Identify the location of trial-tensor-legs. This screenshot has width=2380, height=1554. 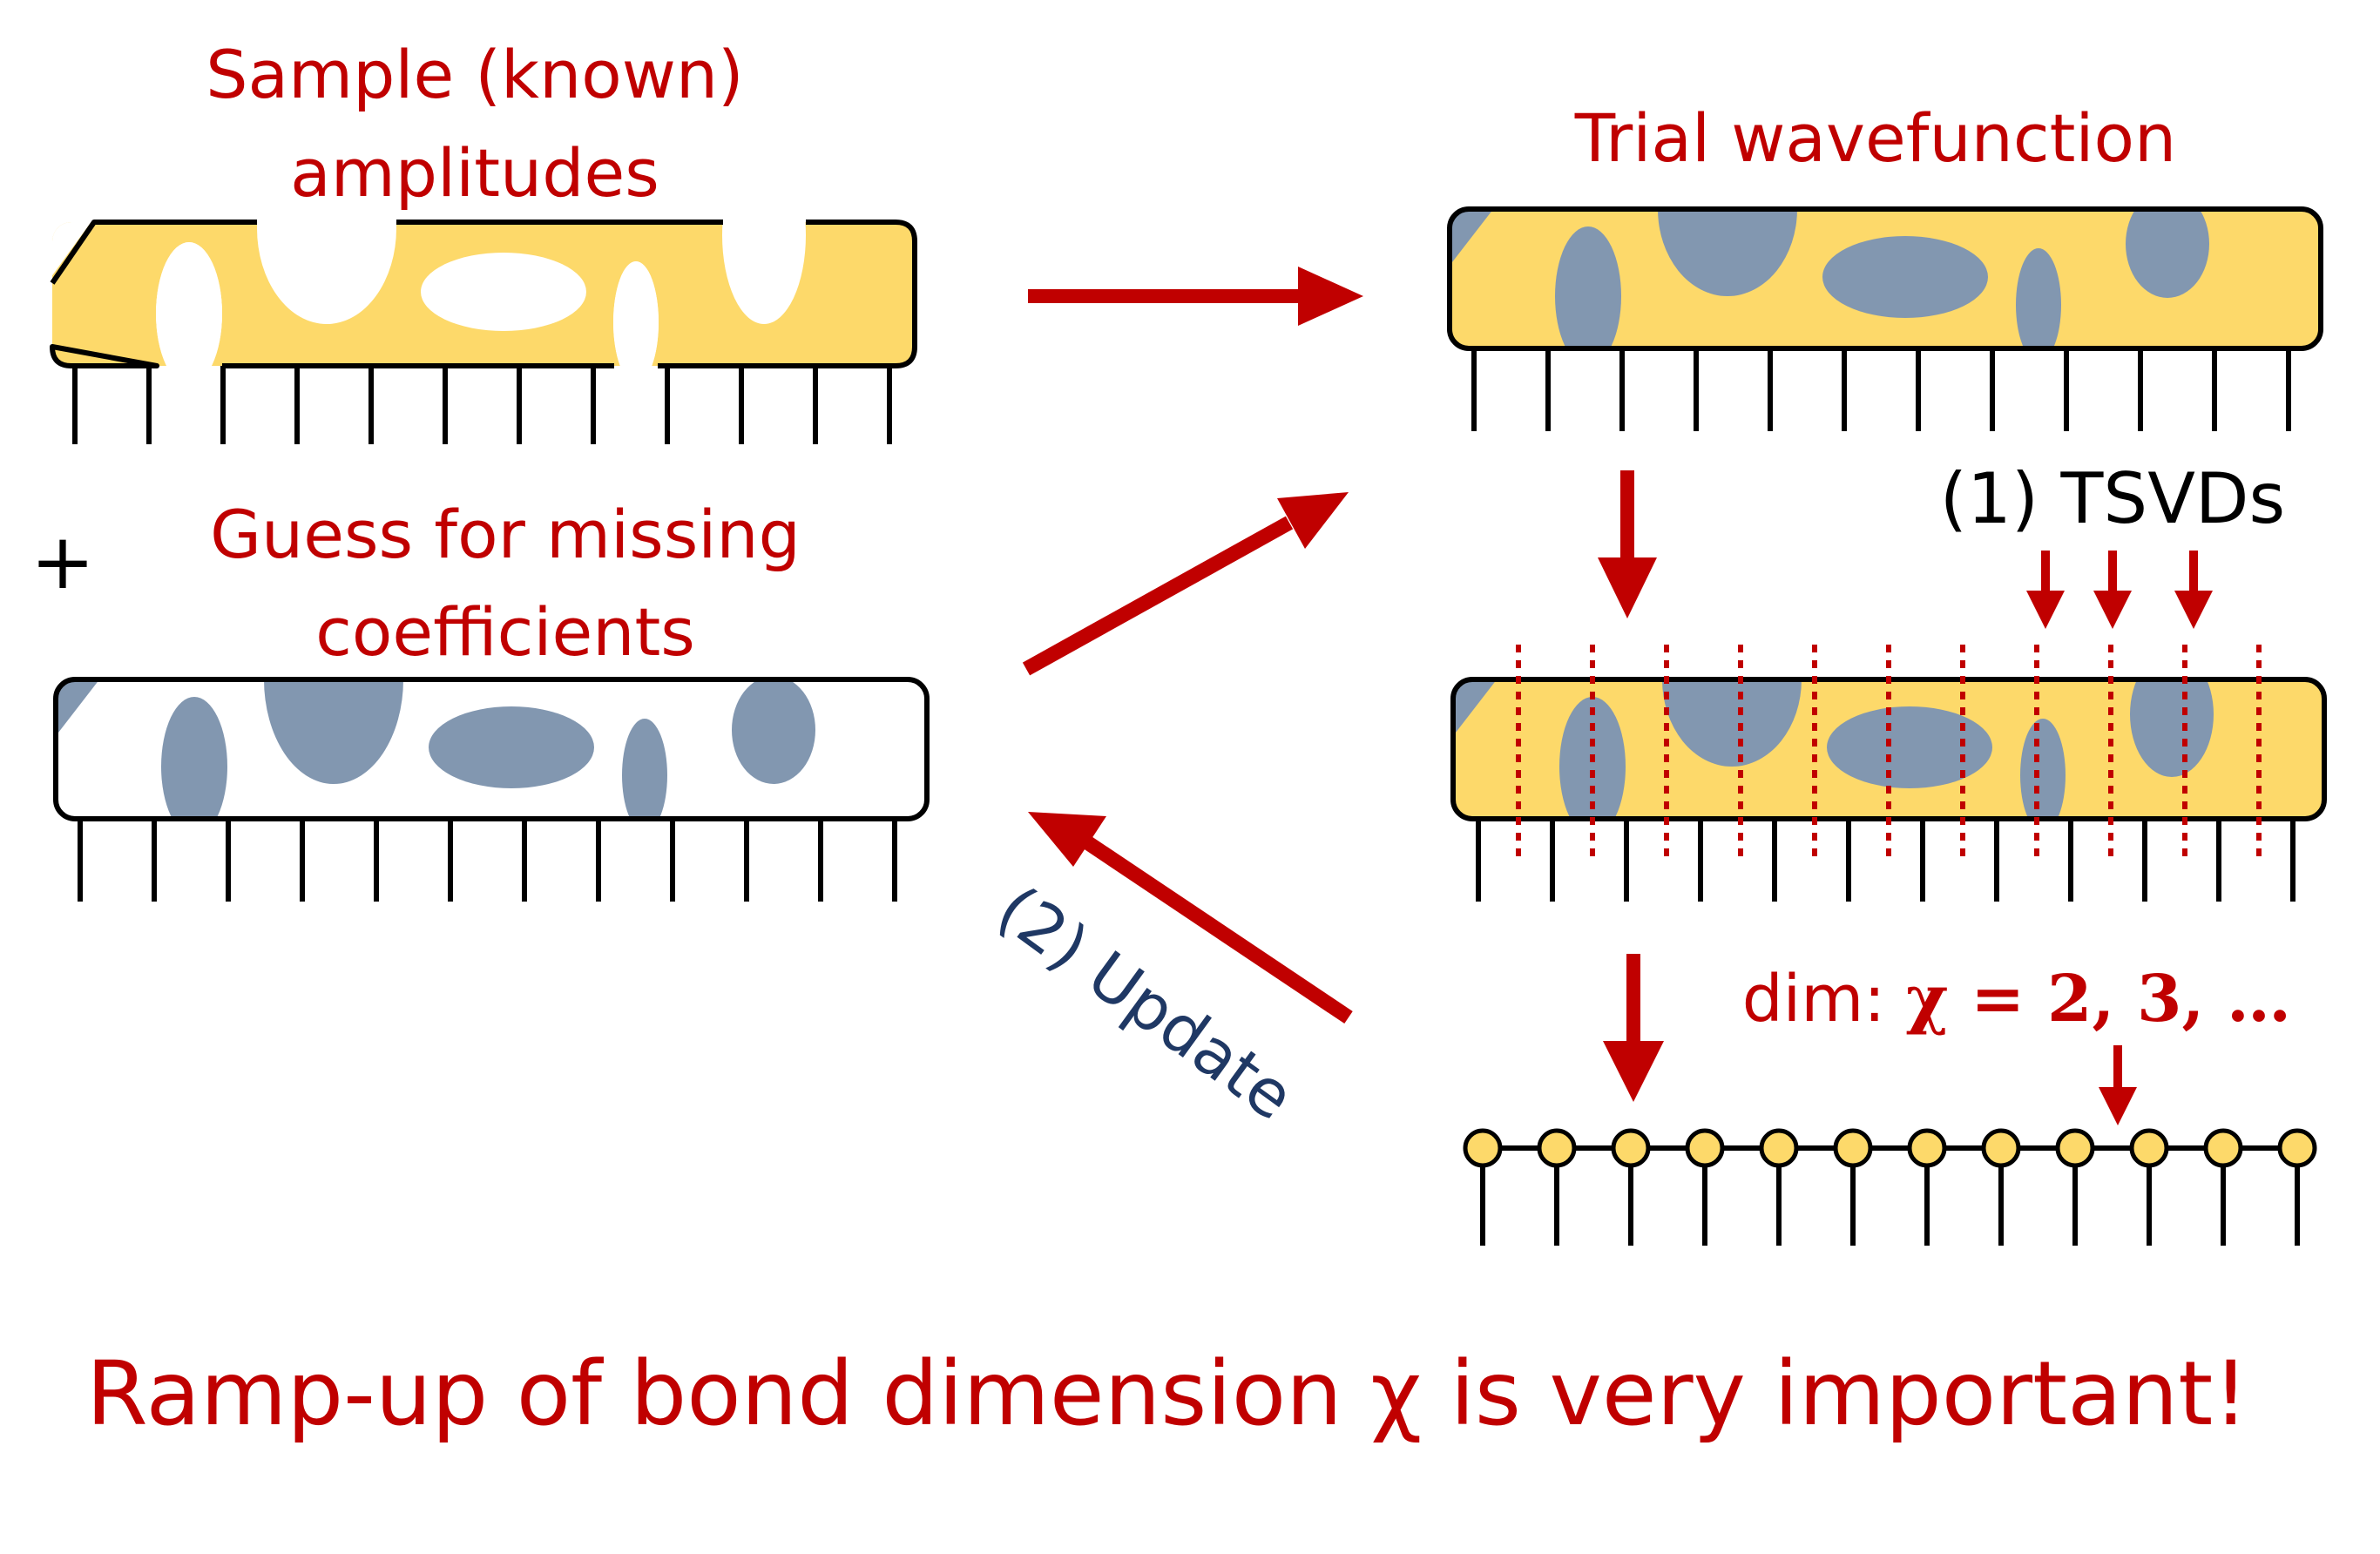
(1881, 389).